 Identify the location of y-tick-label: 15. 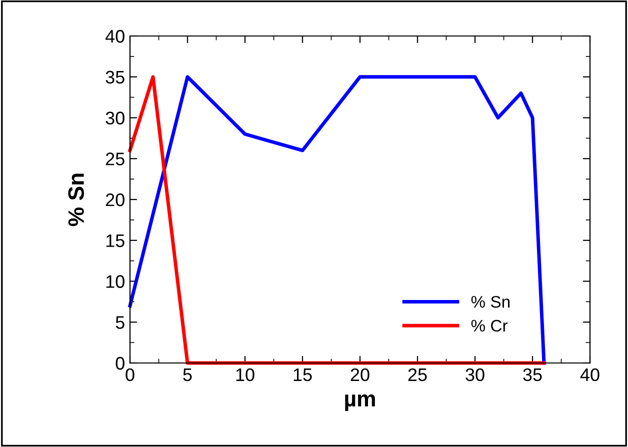
(115, 241).